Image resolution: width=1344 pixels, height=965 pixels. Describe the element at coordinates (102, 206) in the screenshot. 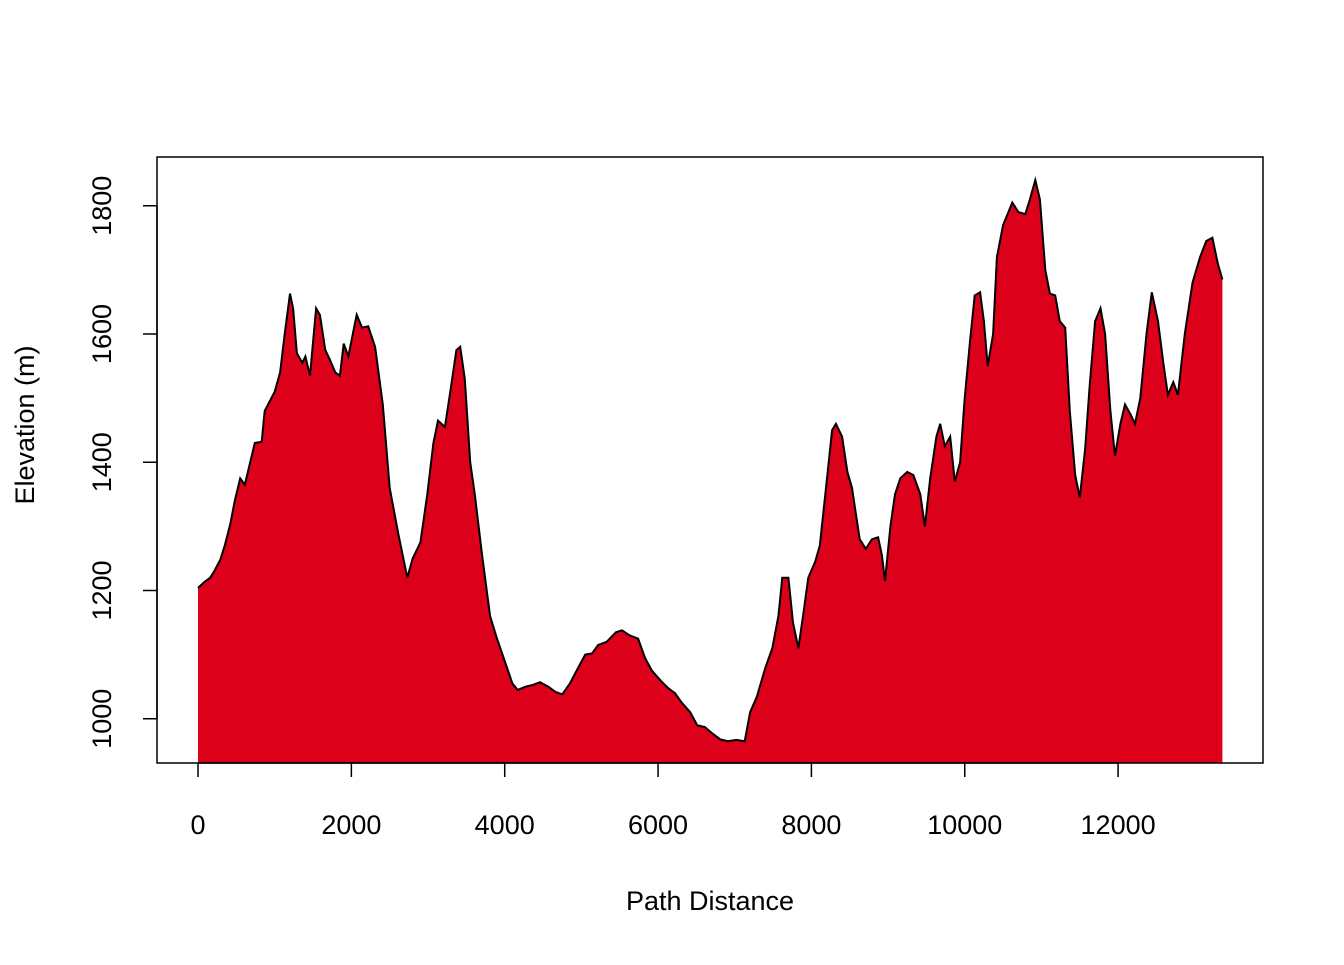

I see `y-tick-label: 1800` at that location.